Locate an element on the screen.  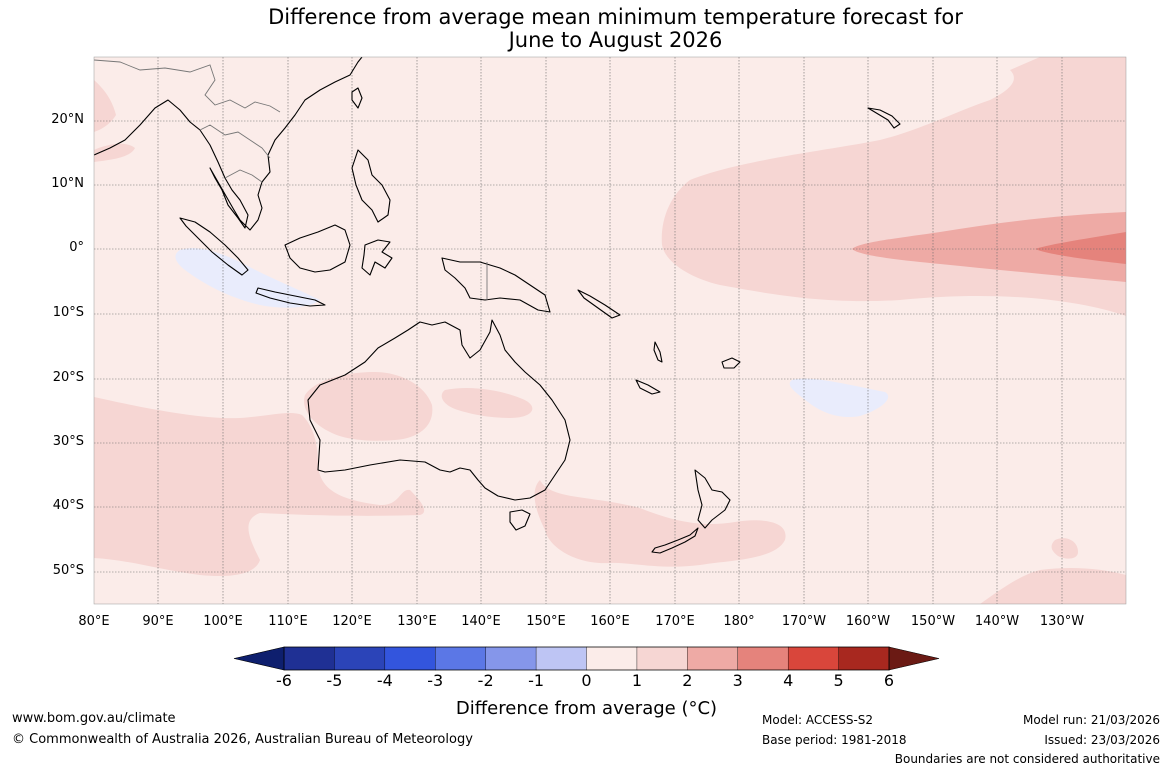
new-caledonia-coastline is located at coordinates (648, 387).